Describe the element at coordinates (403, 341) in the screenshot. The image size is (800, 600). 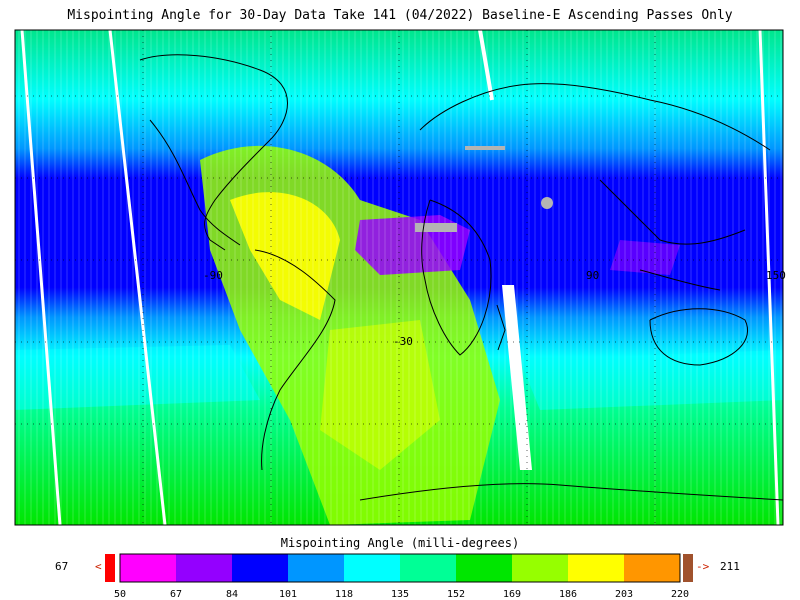
I see `lat-label: -30` at that location.